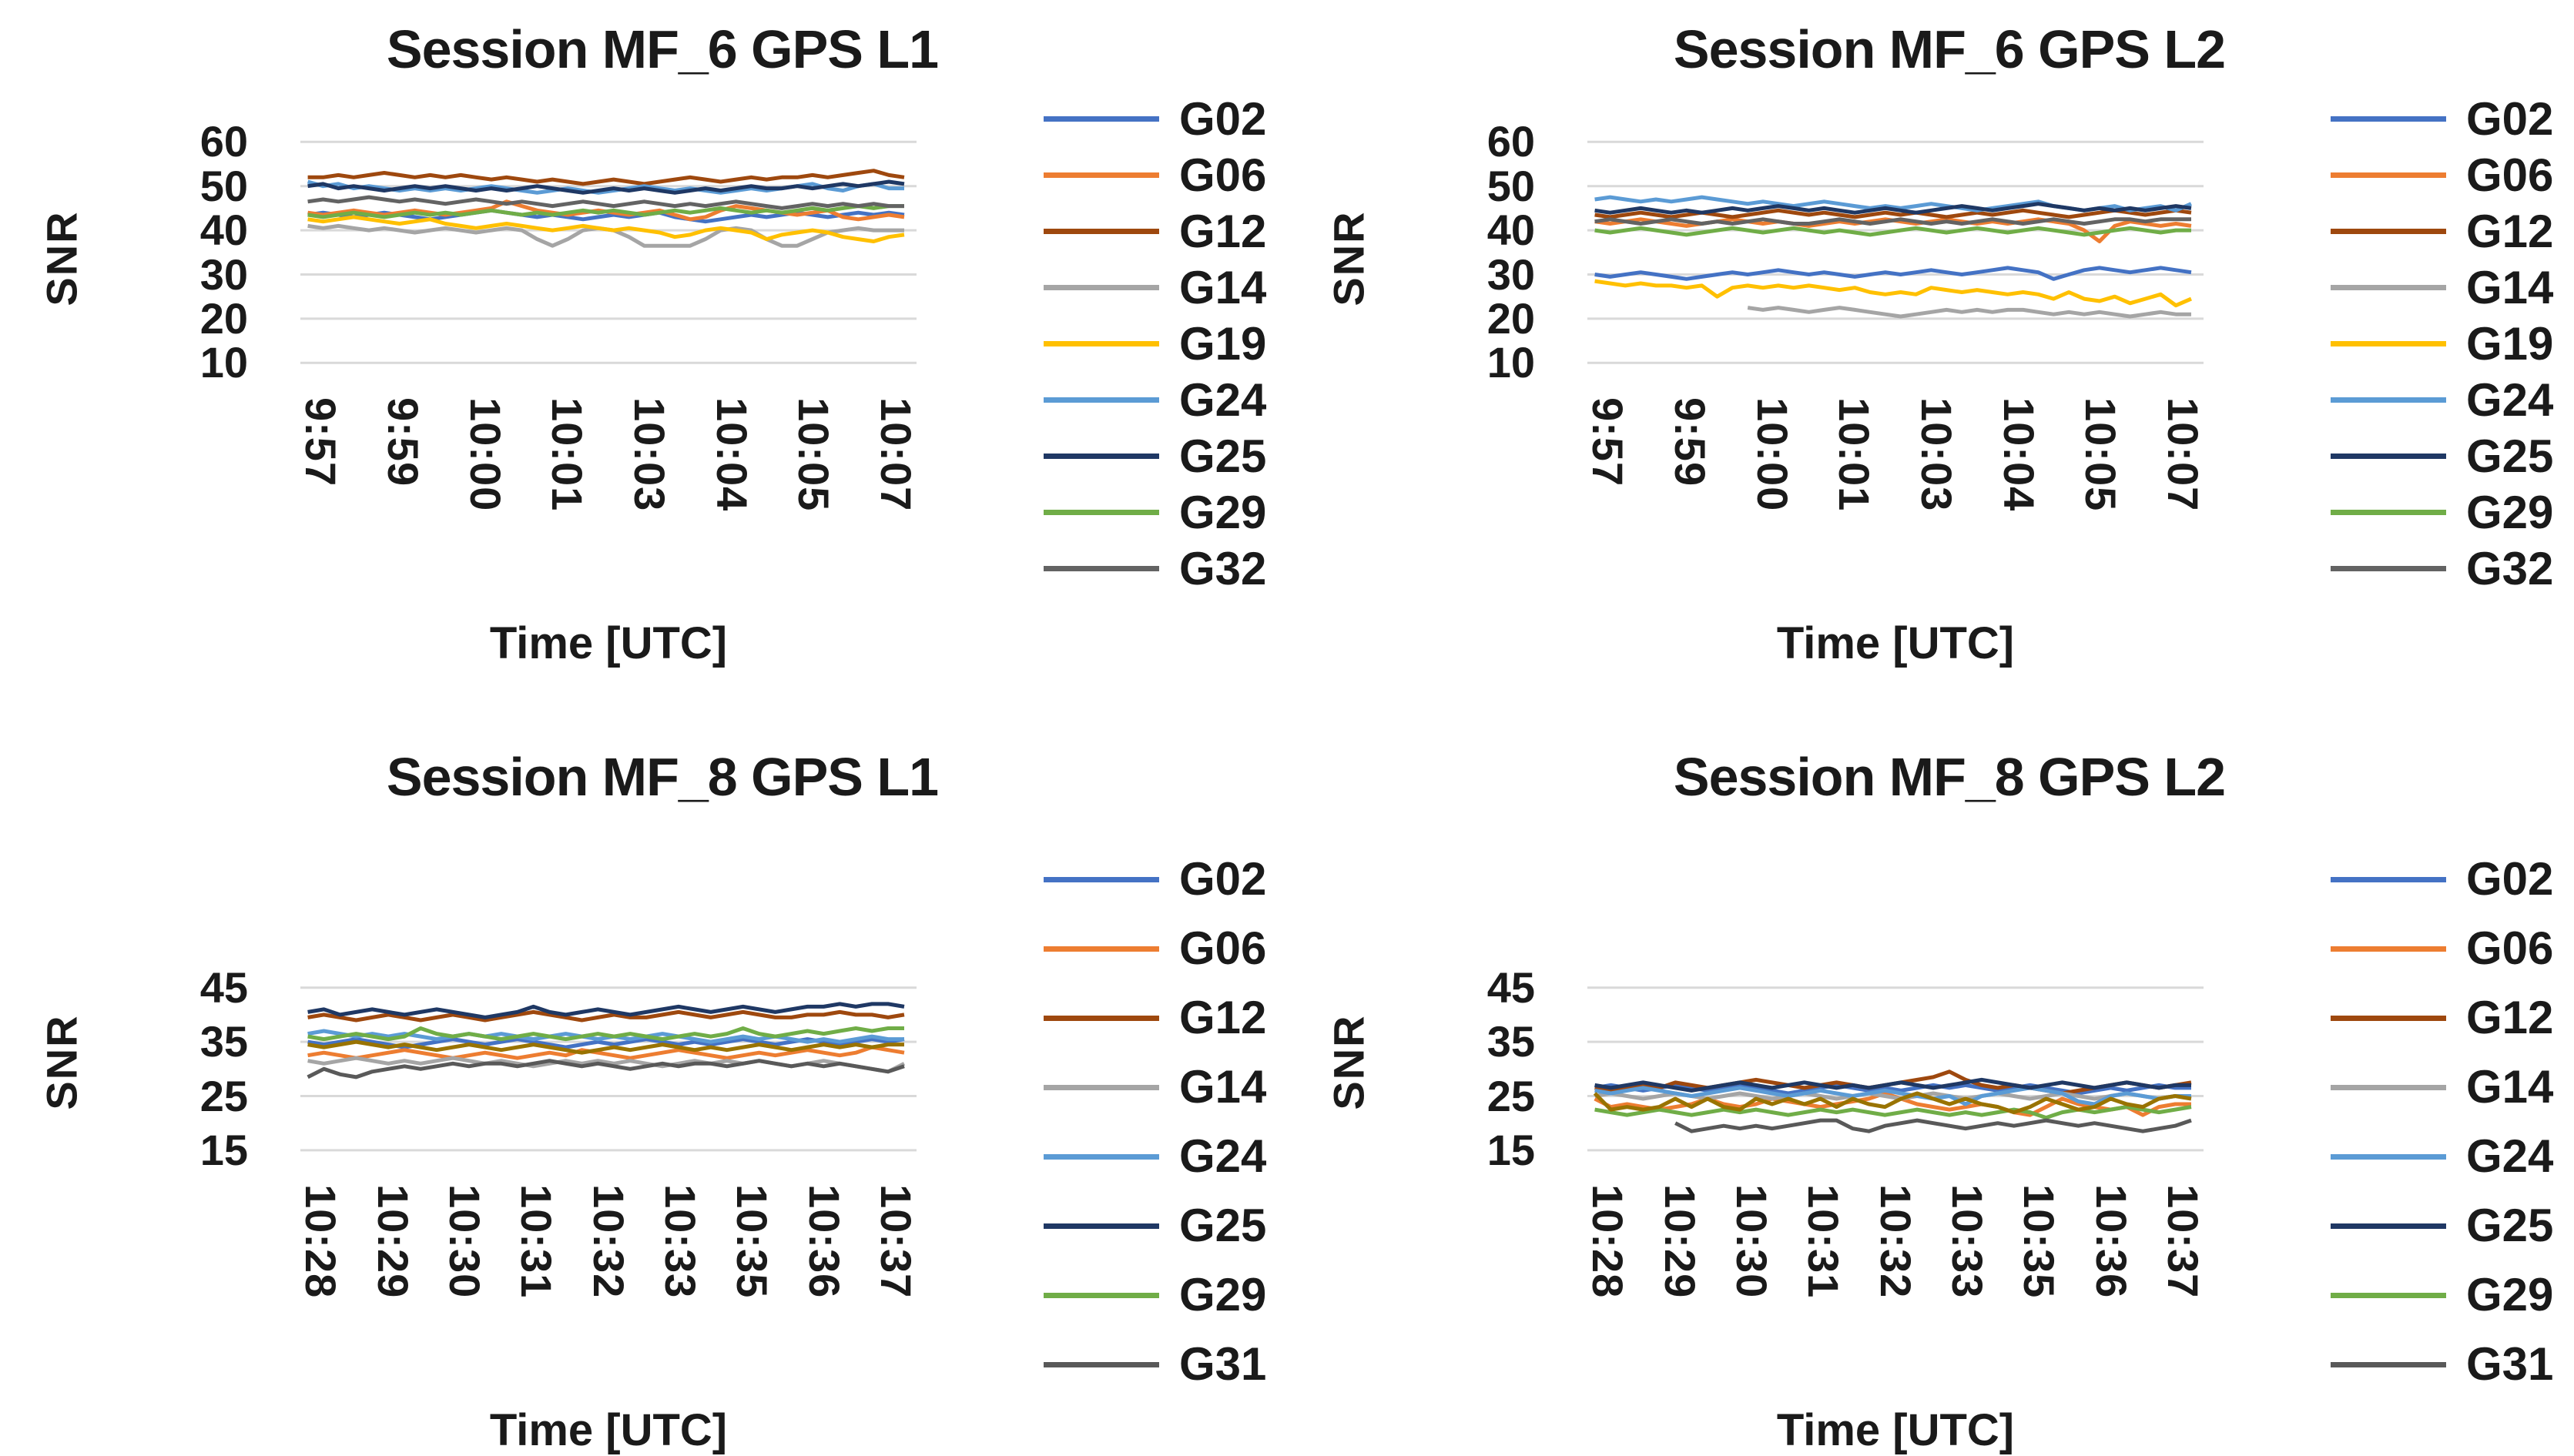  Describe the element at coordinates (1155, 287) in the screenshot. I see `legend-item-g14: G14` at that location.